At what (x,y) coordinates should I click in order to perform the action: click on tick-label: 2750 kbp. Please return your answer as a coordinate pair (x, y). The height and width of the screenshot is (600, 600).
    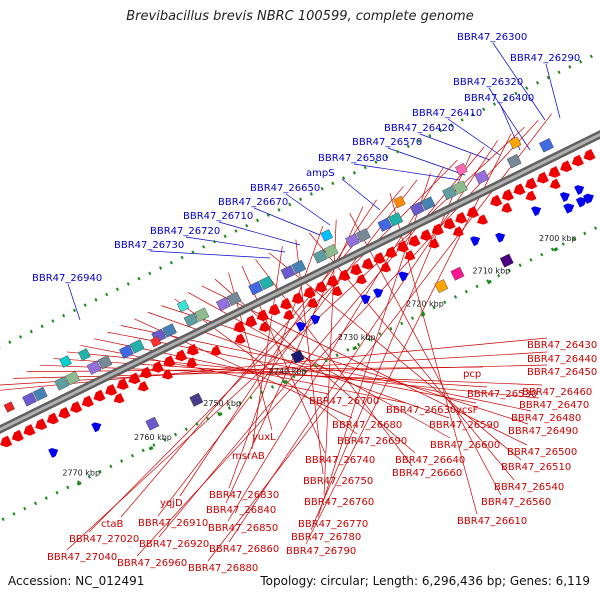
    Looking at the image, I should click on (222, 403).